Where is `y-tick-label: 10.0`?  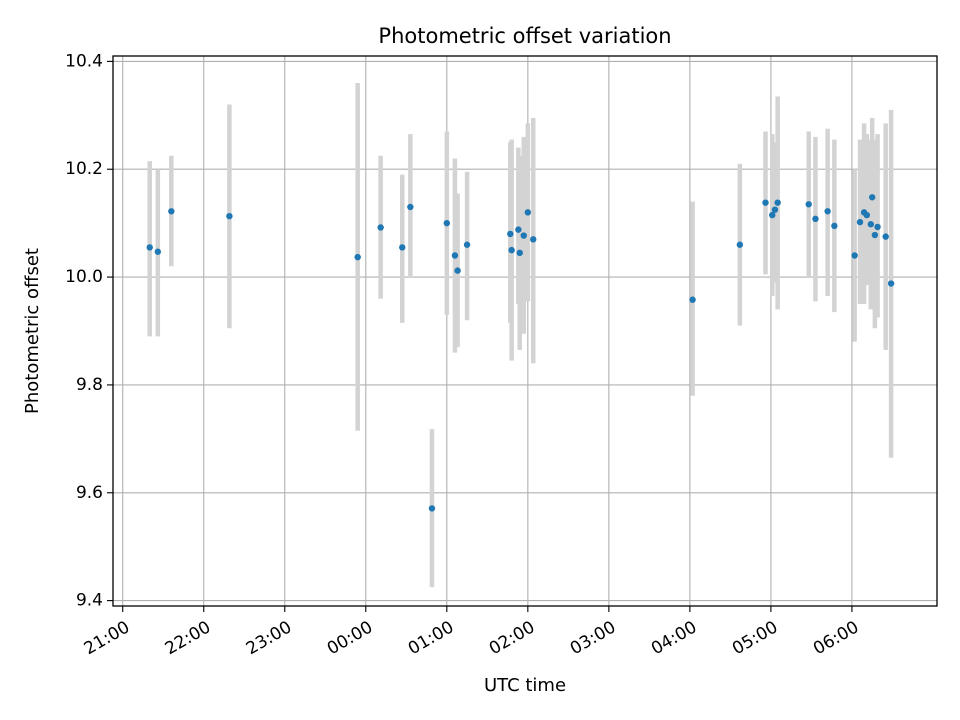 y-tick-label: 10.0 is located at coordinates (84, 277).